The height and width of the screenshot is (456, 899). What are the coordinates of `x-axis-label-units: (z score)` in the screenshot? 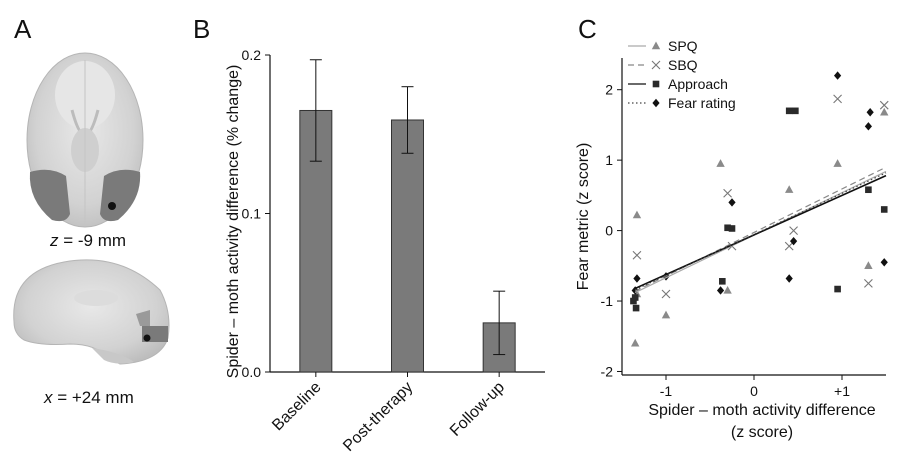 It's located at (762, 432).